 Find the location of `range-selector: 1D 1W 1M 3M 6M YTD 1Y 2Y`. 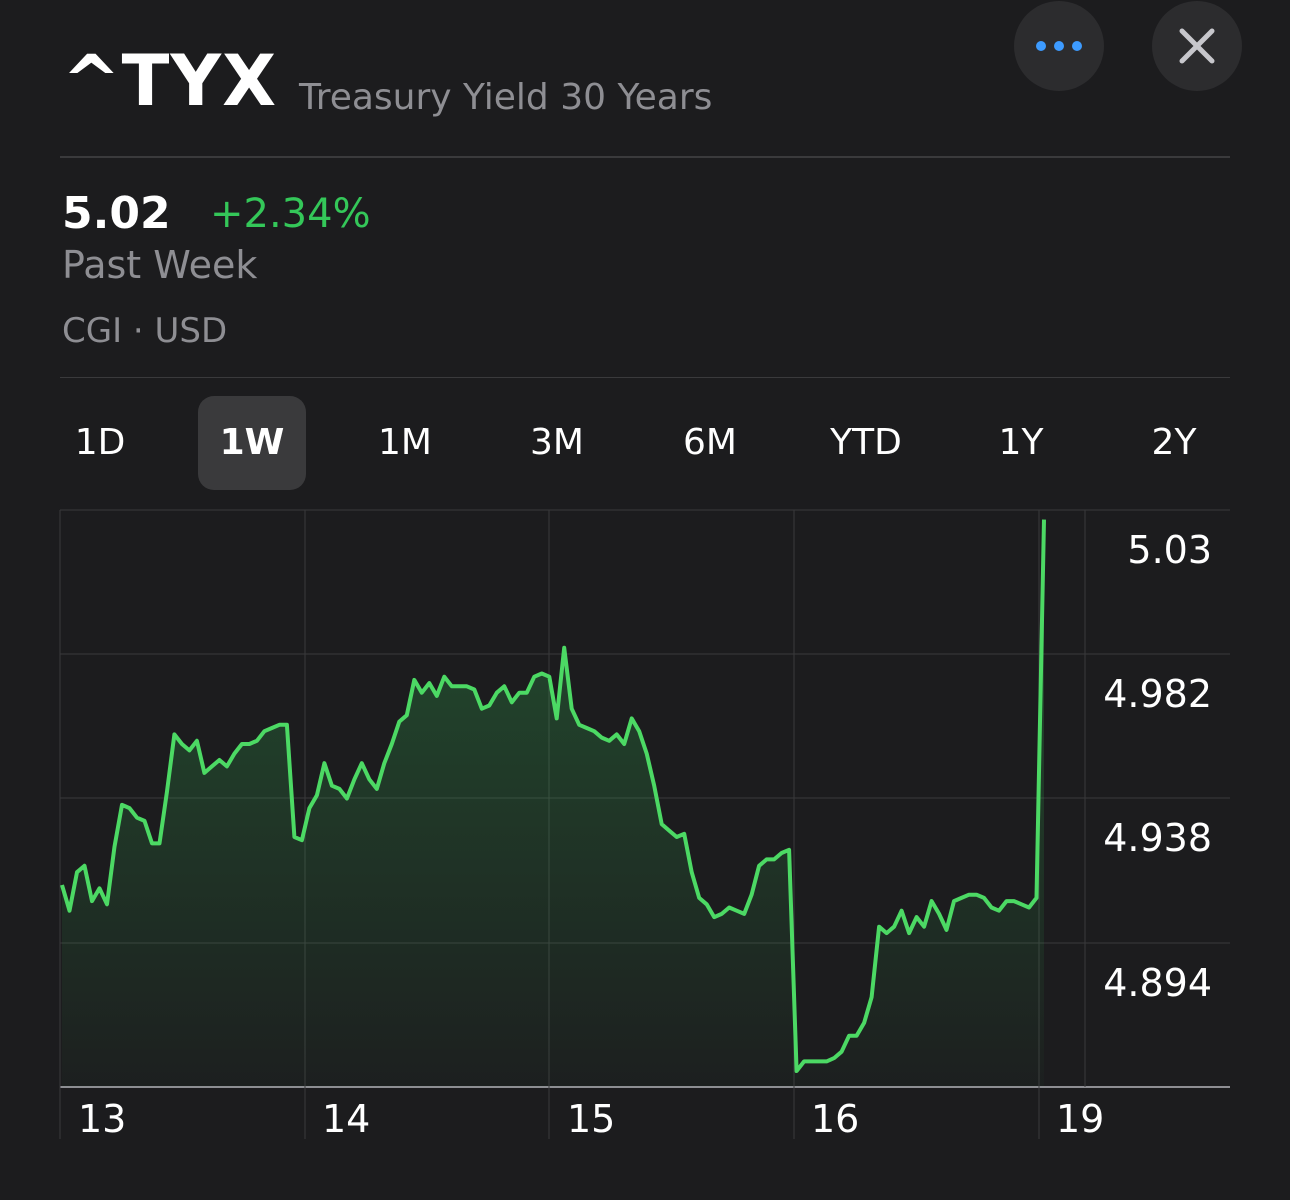

range-selector: 1D 1W 1M 3M 6M YTD 1Y 2Y is located at coordinates (637, 444).